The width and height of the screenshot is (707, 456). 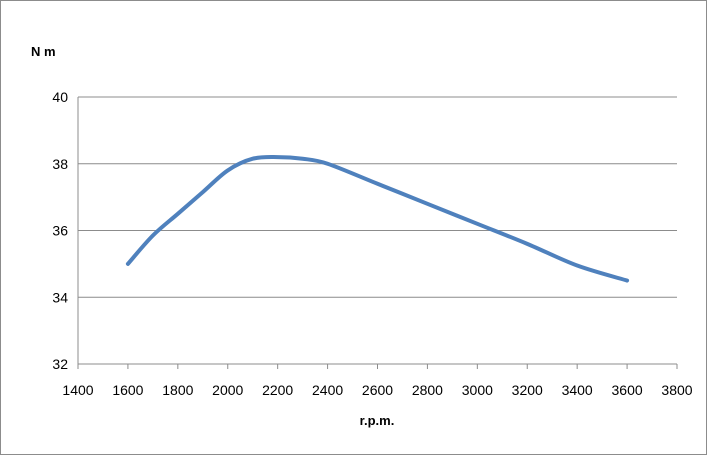 I want to click on x-axis-title: r.p.m., so click(x=377, y=420).